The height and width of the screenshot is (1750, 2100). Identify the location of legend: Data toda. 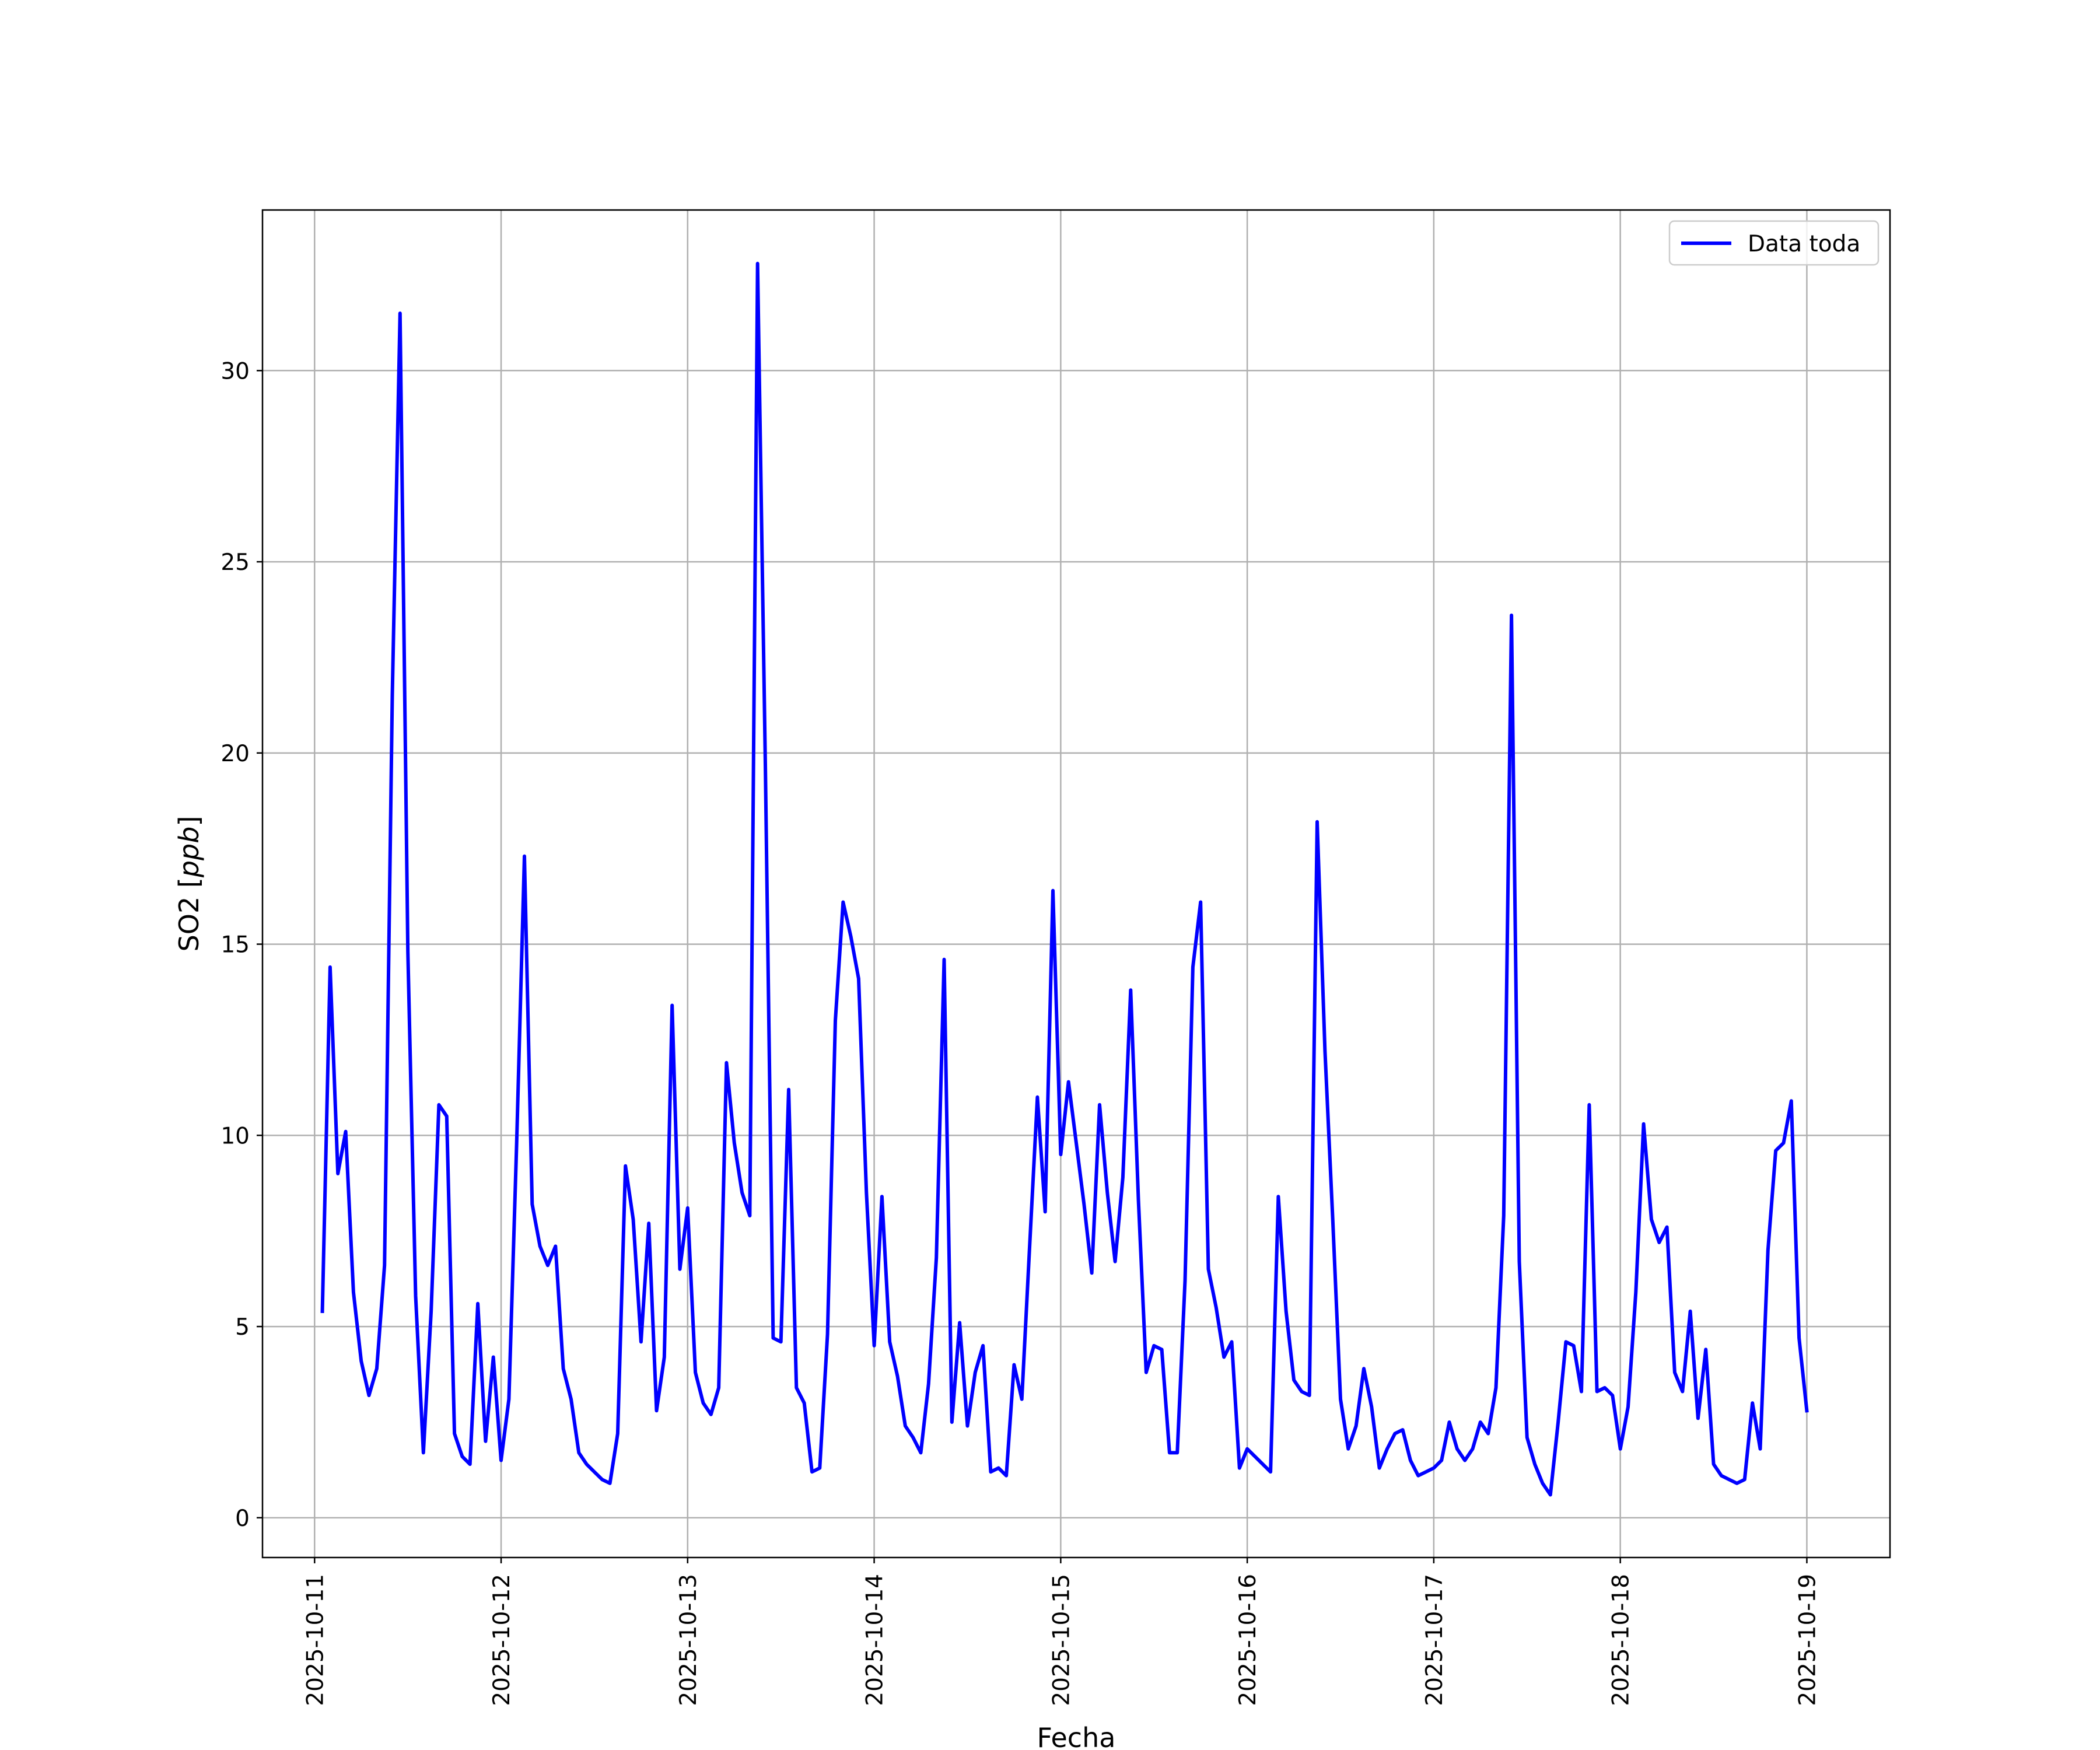
(1774, 243).